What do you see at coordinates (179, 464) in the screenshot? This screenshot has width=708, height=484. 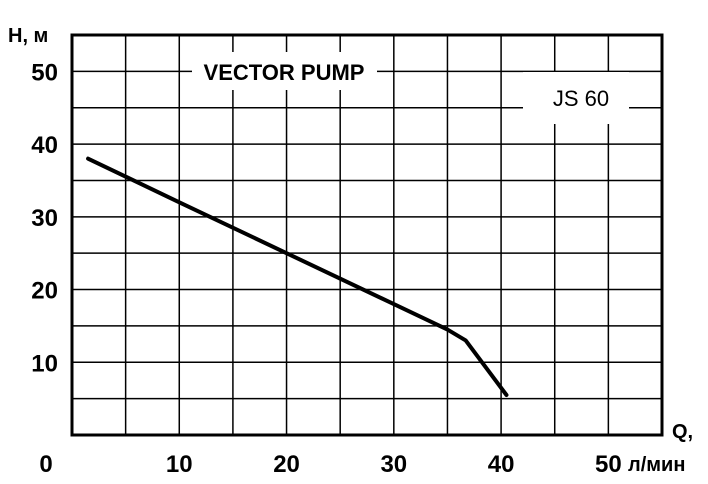 I see `x-tick-label: 10` at bounding box center [179, 464].